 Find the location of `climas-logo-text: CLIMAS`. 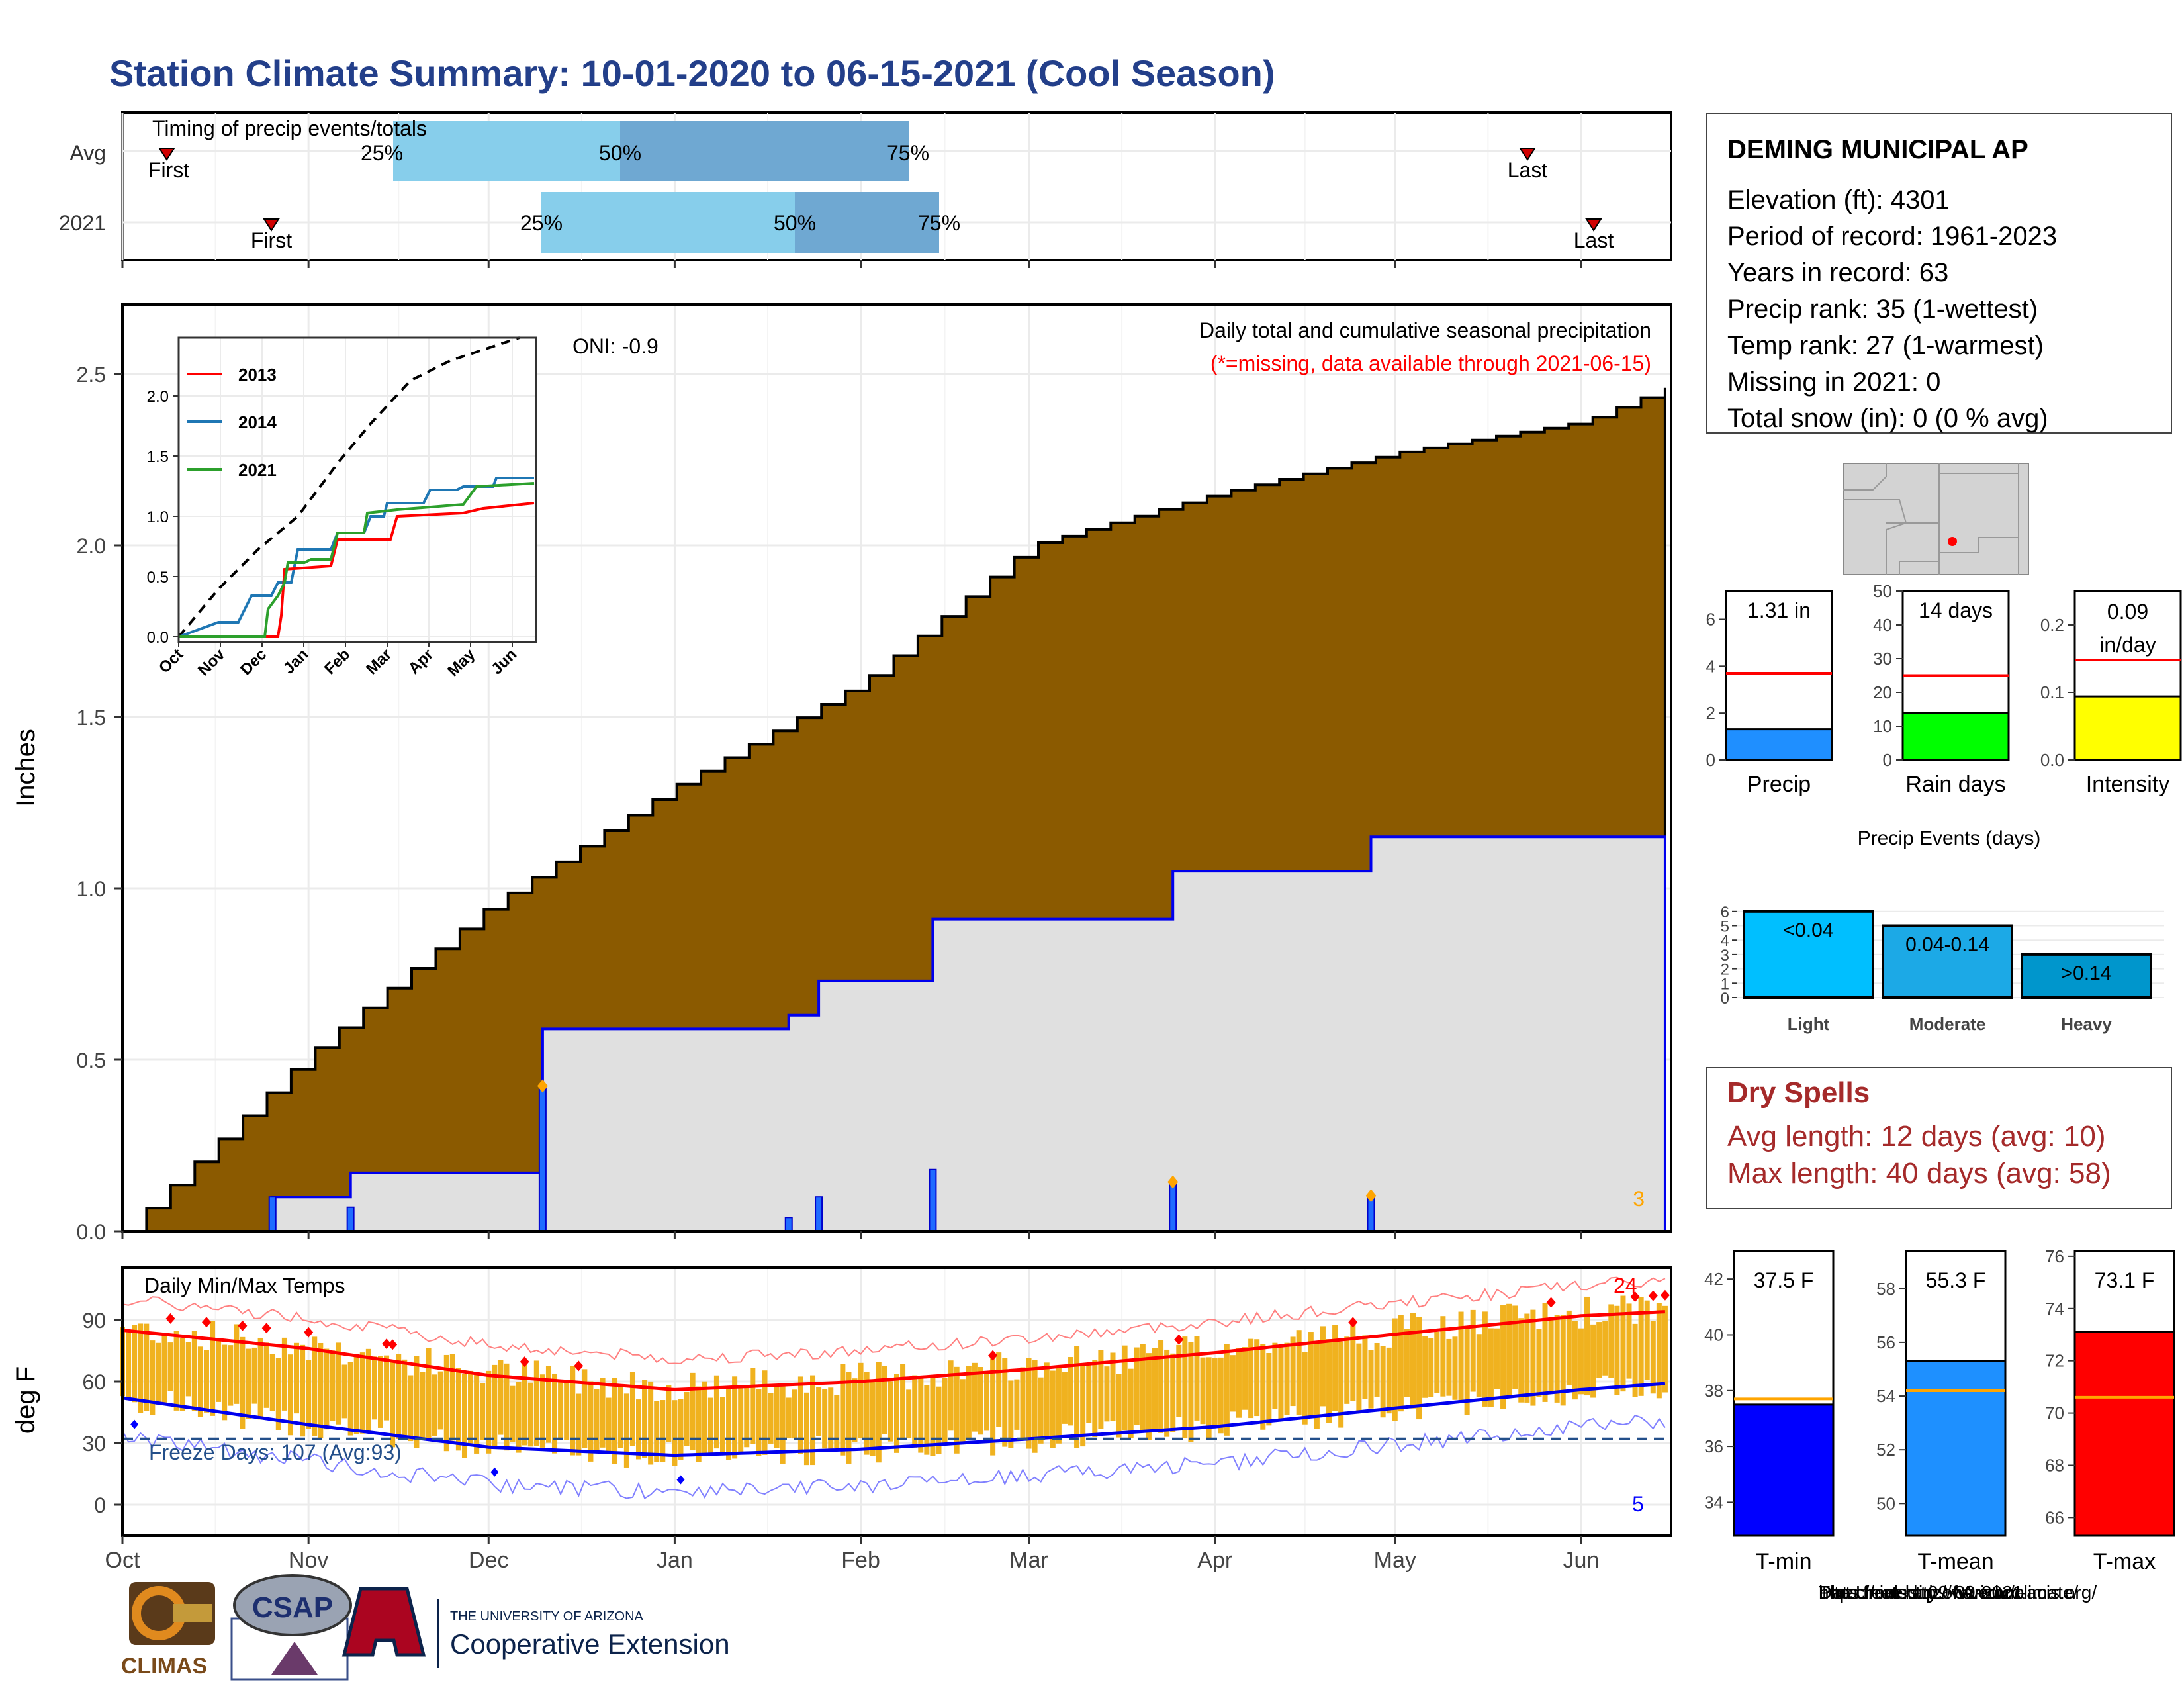

climas-logo-text: CLIMAS is located at coordinates (164, 1666).